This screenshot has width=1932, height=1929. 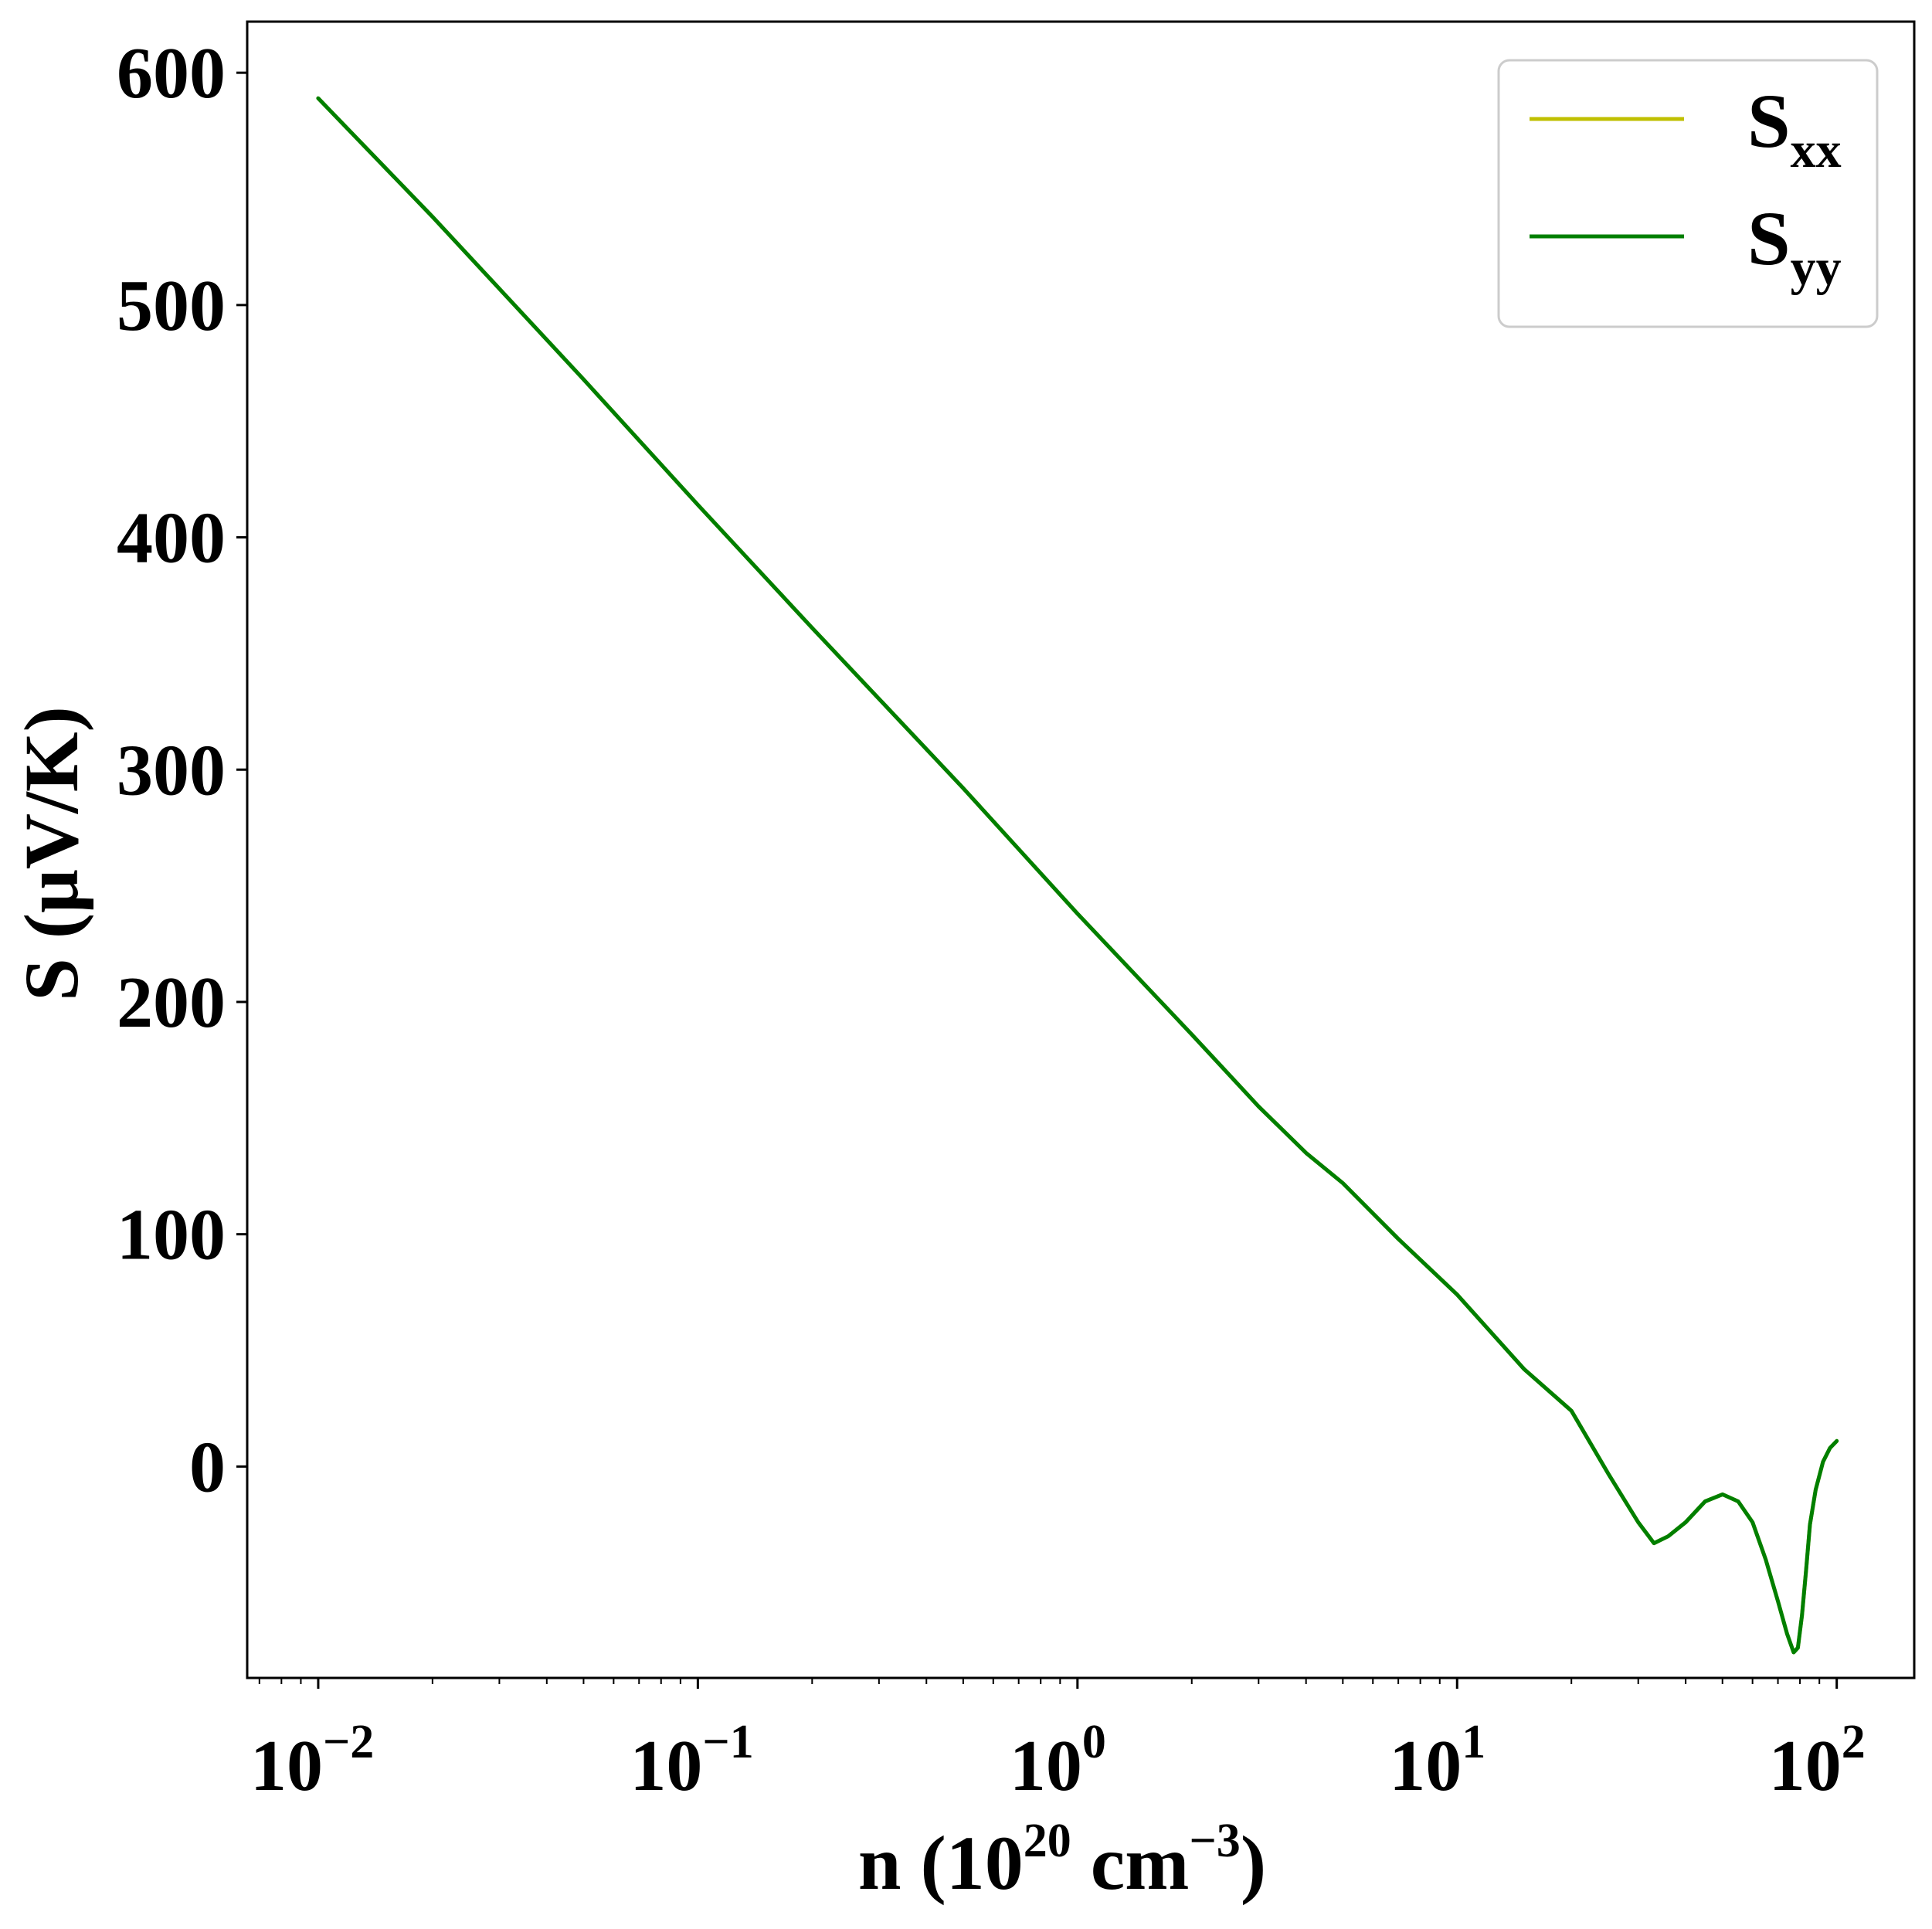 I want to click on x-tick-label: 10⁻², so click(x=312, y=1761).